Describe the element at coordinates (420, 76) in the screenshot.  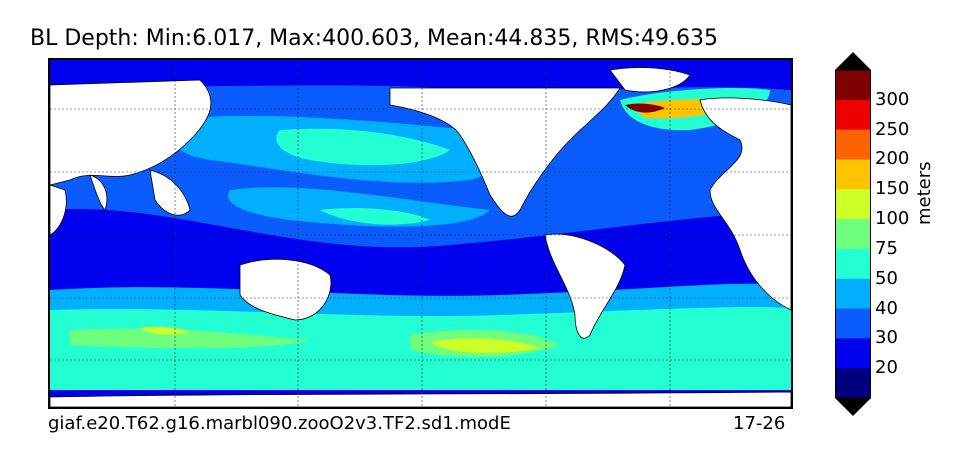
I see `arctic-shallow-layer` at that location.